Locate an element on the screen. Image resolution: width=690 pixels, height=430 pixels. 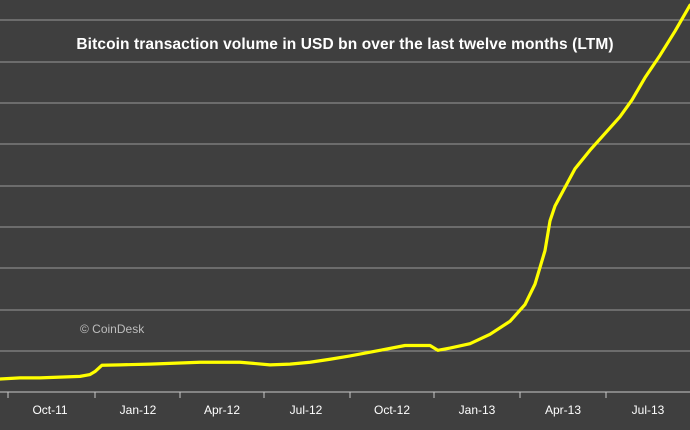
x-tick-label: Apr-12 is located at coordinates (222, 410).